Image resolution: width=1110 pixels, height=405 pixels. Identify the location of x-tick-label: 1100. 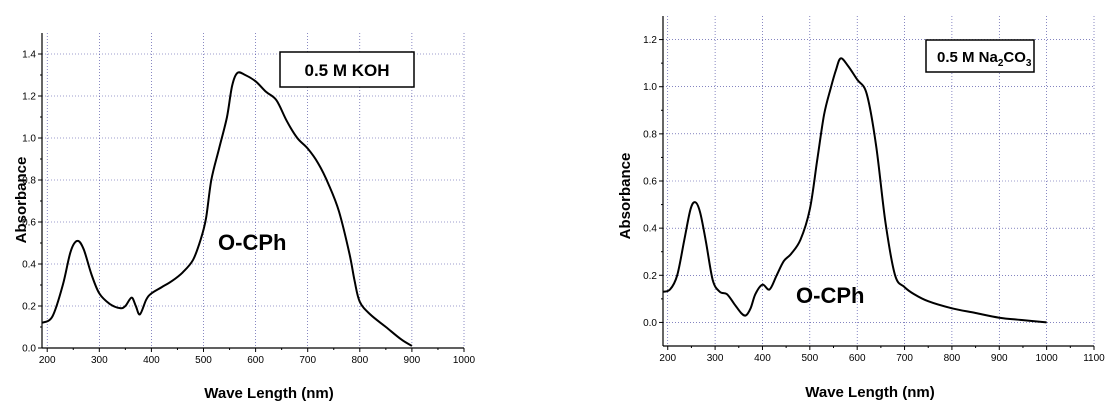
(1094, 358).